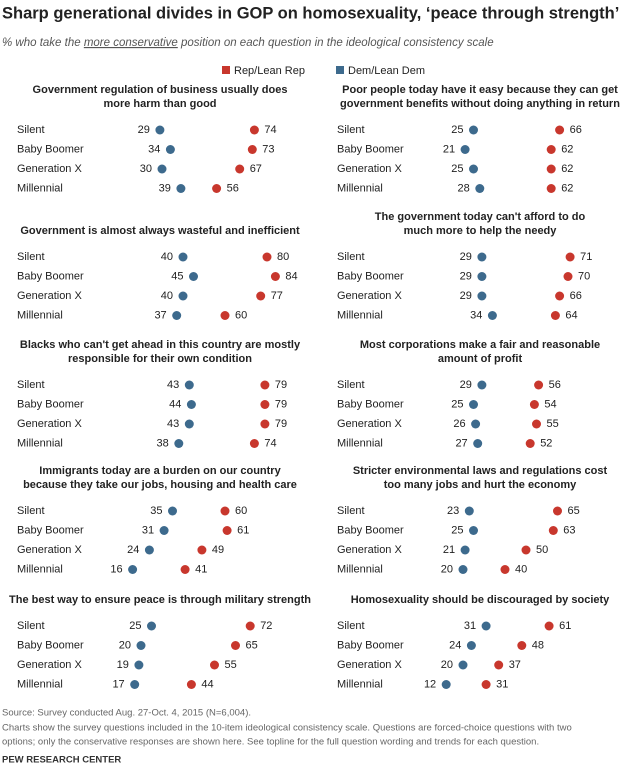 The height and width of the screenshot is (781, 640). Describe the element at coordinates (266, 626) in the screenshot. I see `value-label: 72` at that location.